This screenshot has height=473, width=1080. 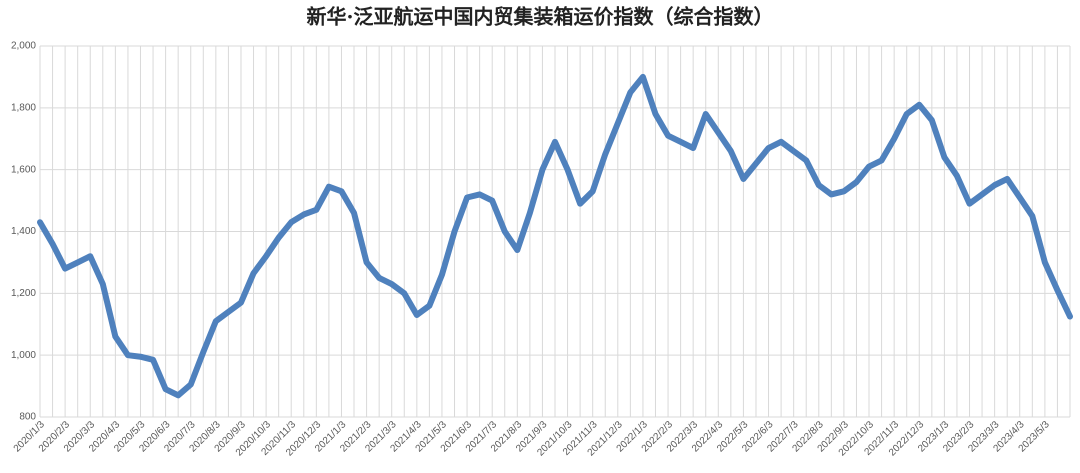 I want to click on y-tick-label: 2,000, so click(x=23, y=46).